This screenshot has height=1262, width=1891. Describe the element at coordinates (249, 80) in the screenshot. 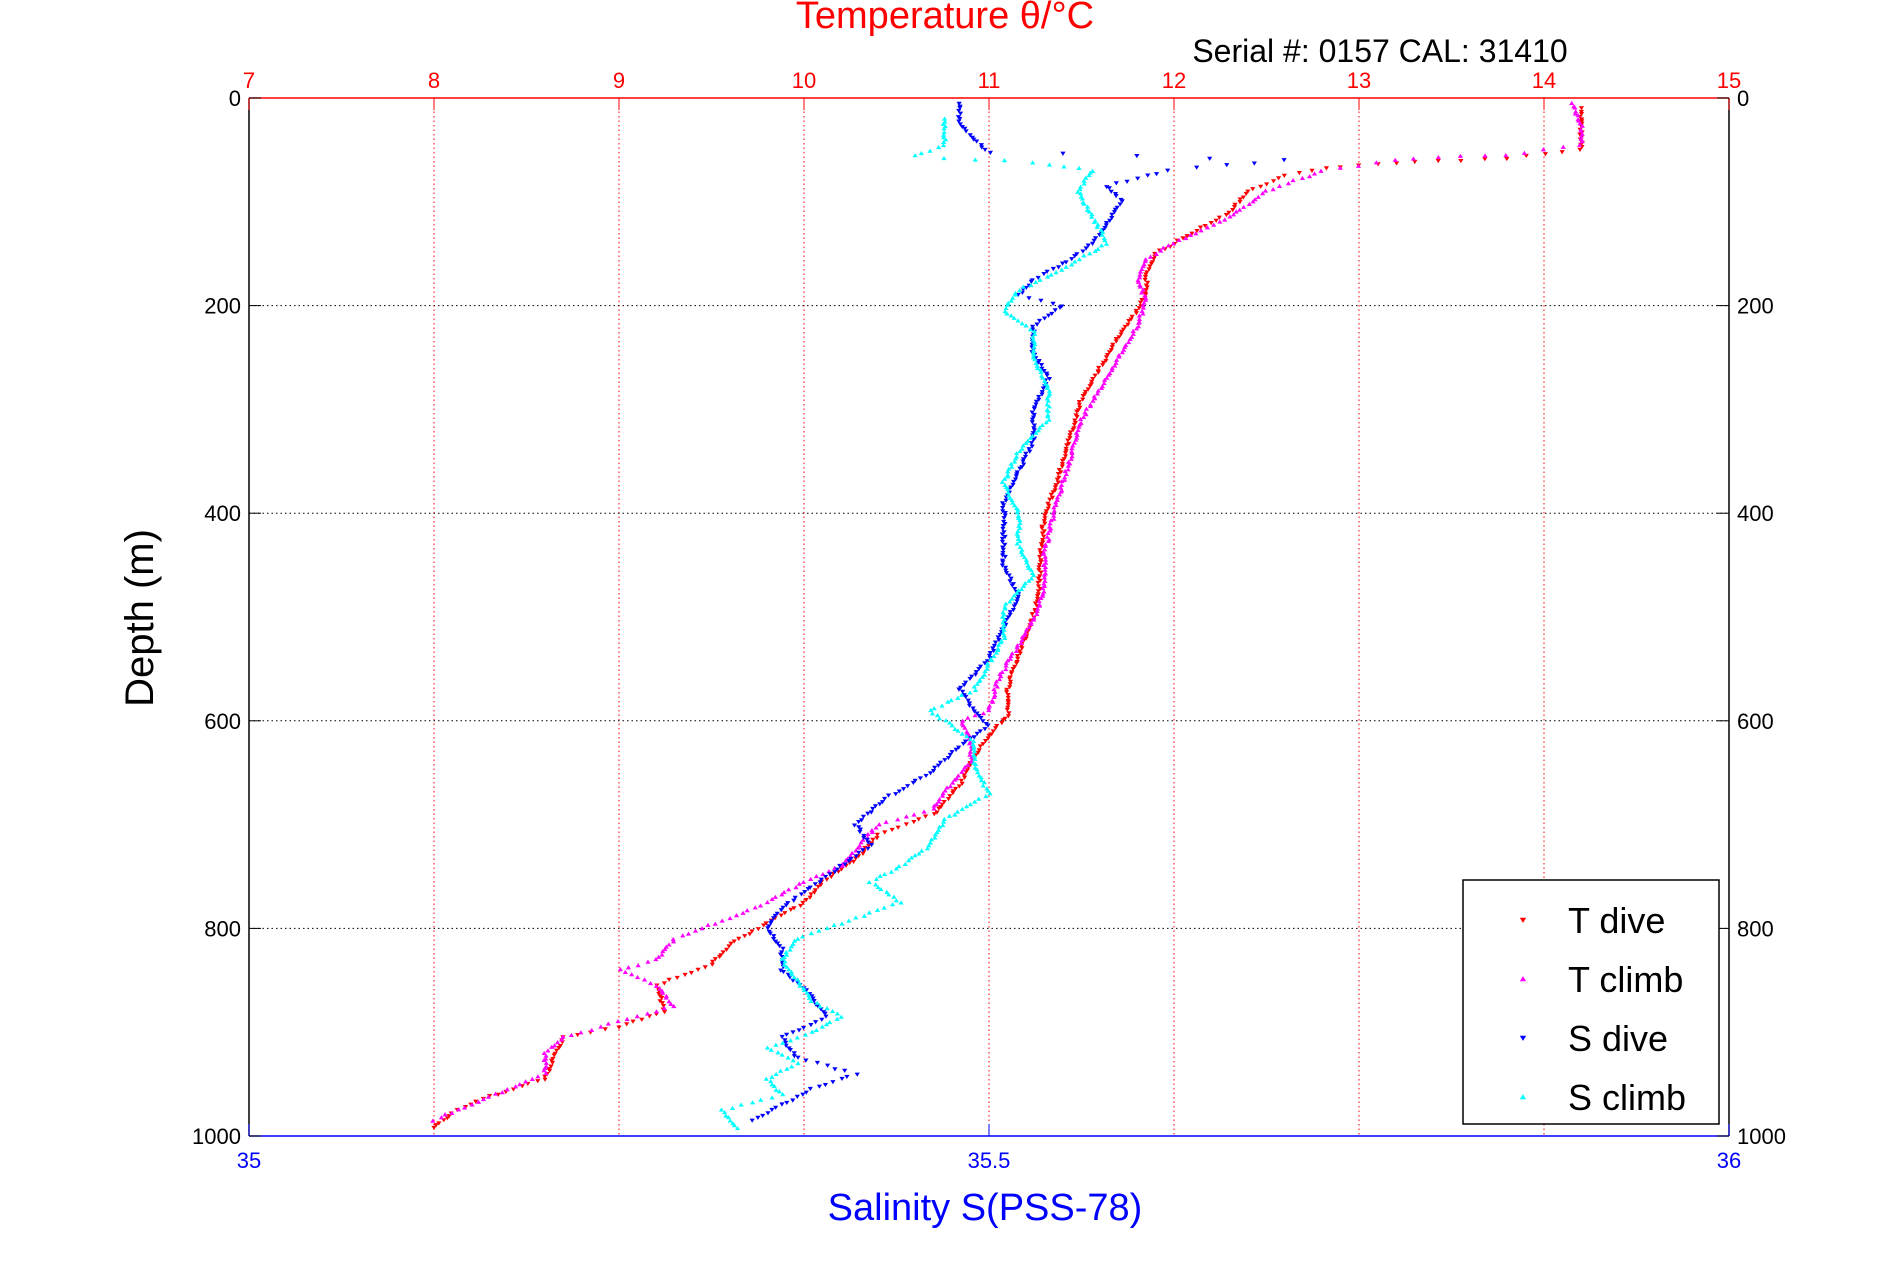

I see `temperature-tick-label: 7` at that location.